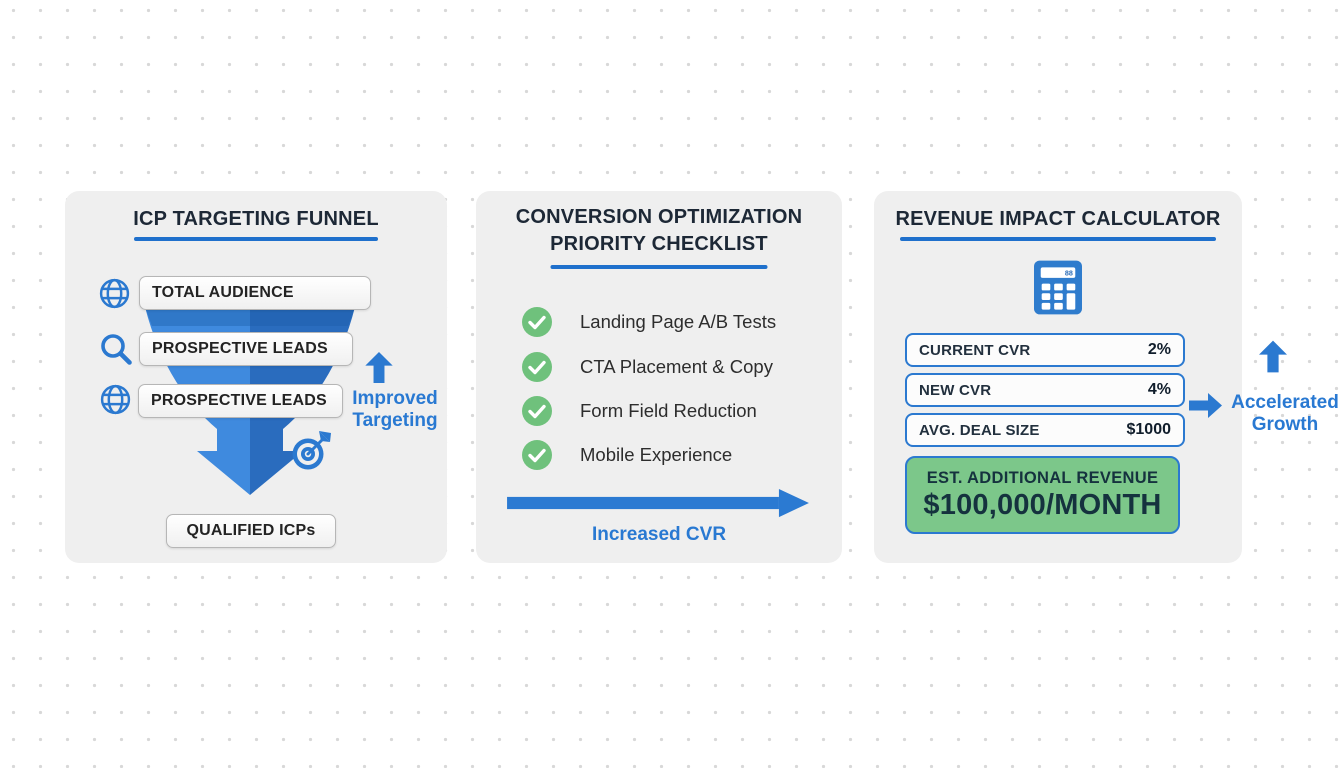 This screenshot has height=768, width=1344. What do you see at coordinates (658, 503) in the screenshot?
I see `arrow-long-right-icon` at bounding box center [658, 503].